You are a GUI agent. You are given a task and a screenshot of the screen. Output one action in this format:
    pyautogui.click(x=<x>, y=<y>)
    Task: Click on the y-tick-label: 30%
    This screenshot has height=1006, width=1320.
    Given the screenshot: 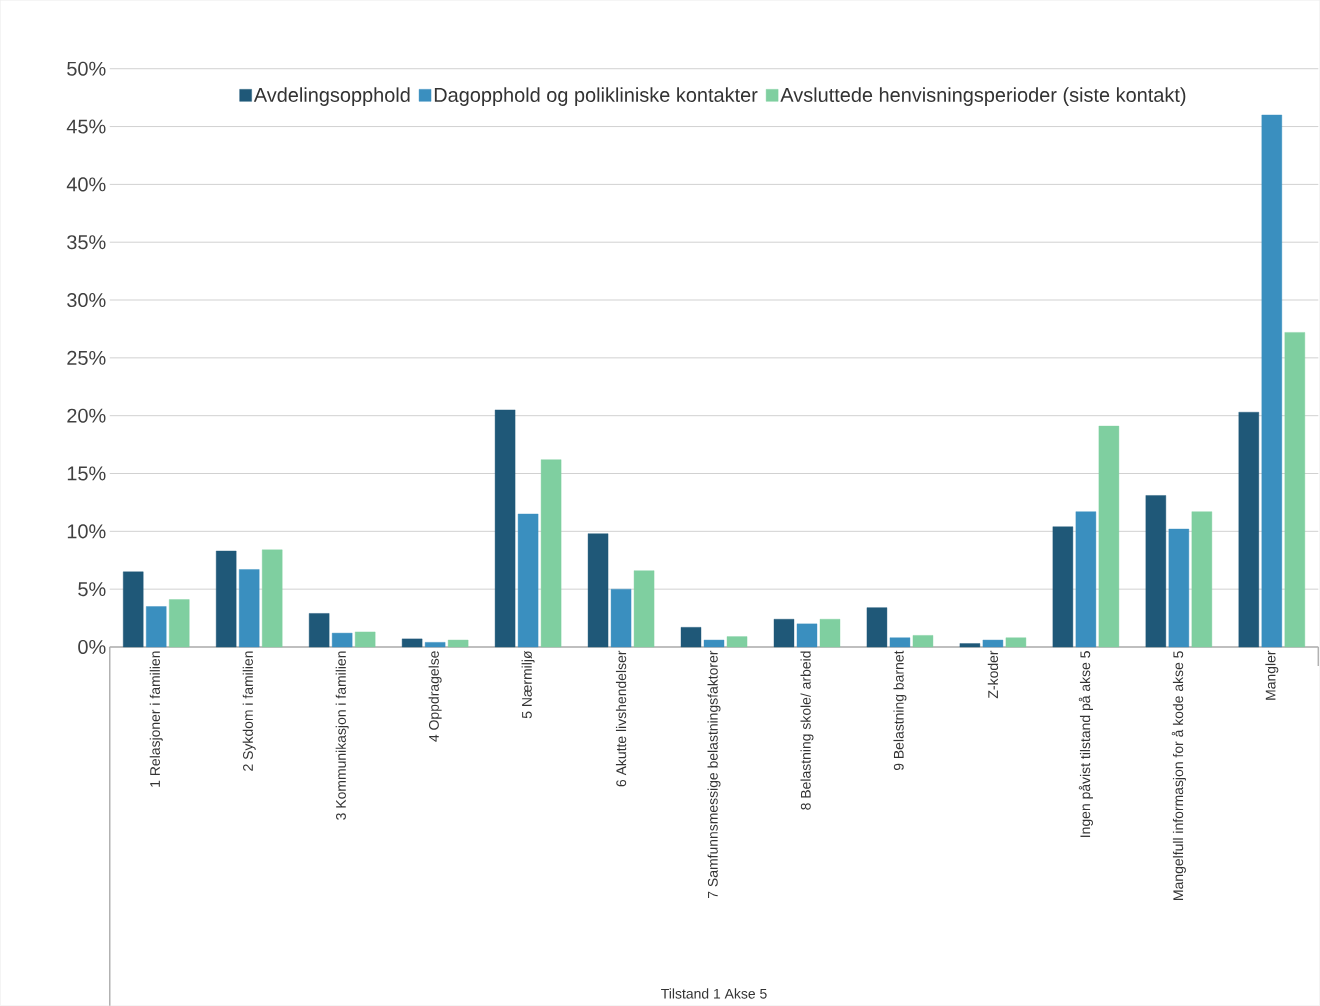 What is the action you would take?
    pyautogui.click(x=86, y=300)
    